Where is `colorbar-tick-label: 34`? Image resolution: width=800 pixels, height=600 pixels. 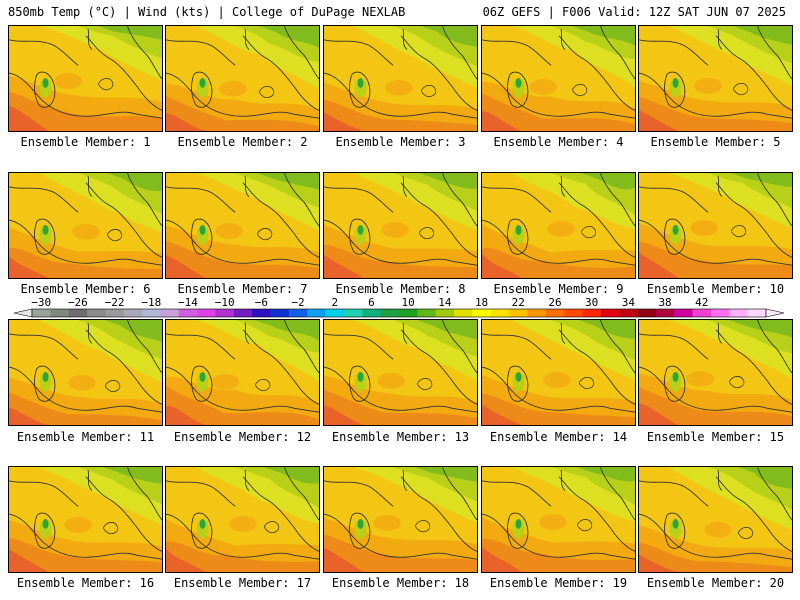 colorbar-tick-label: 34 is located at coordinates (629, 303).